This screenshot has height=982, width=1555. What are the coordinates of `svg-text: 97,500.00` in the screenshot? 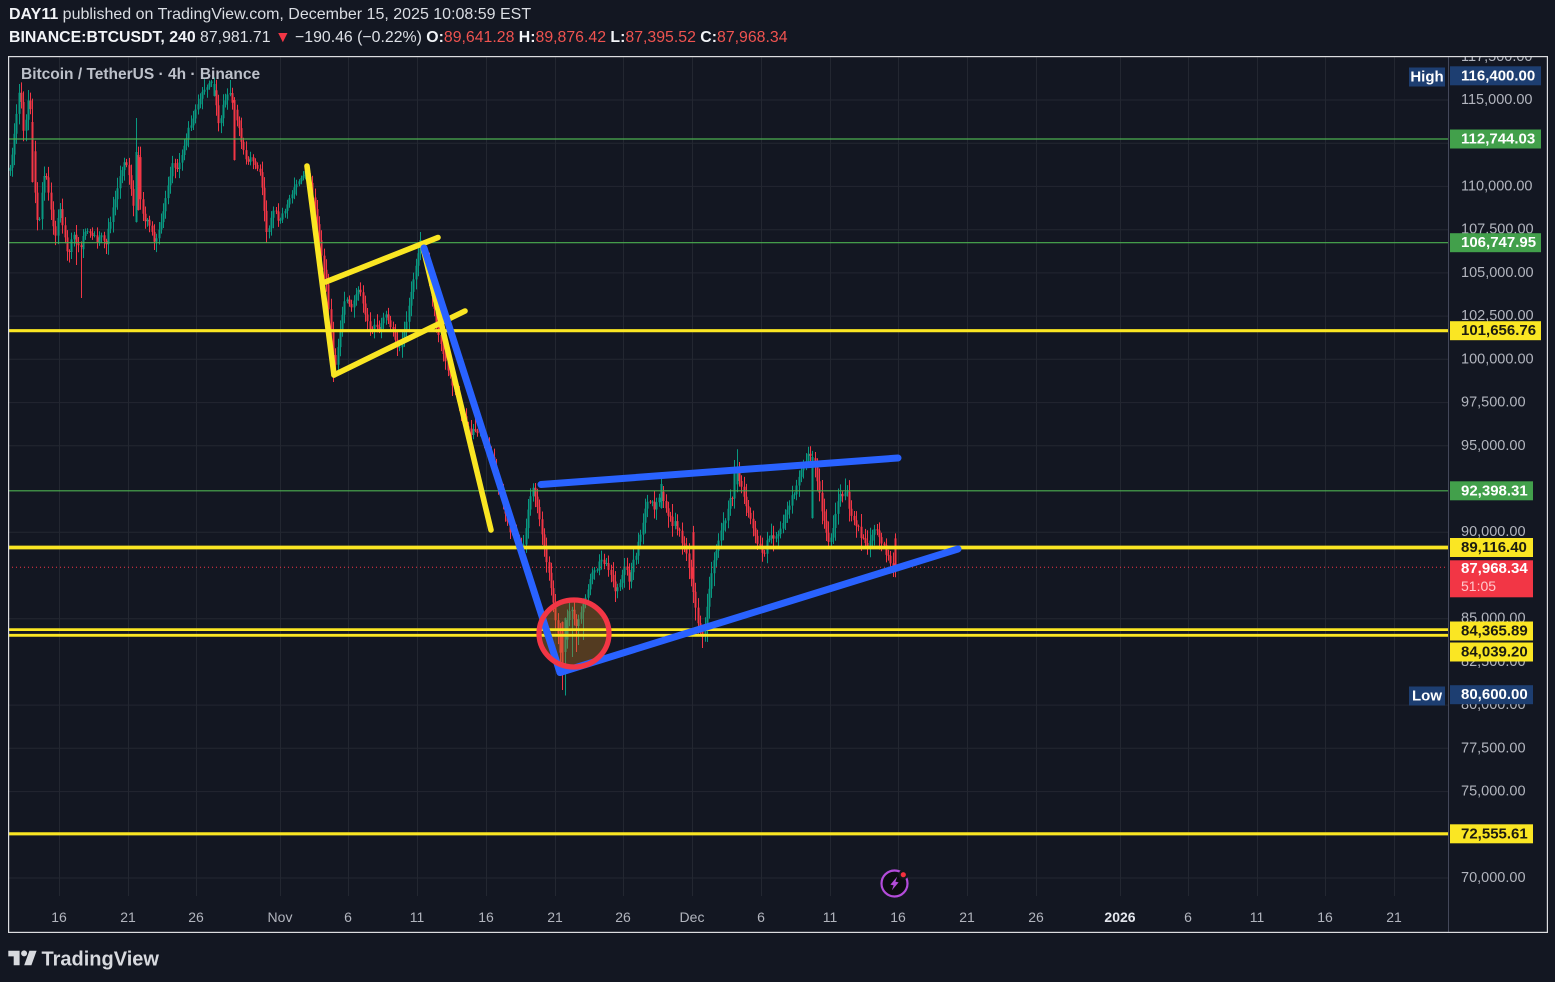 It's located at (1493, 403).